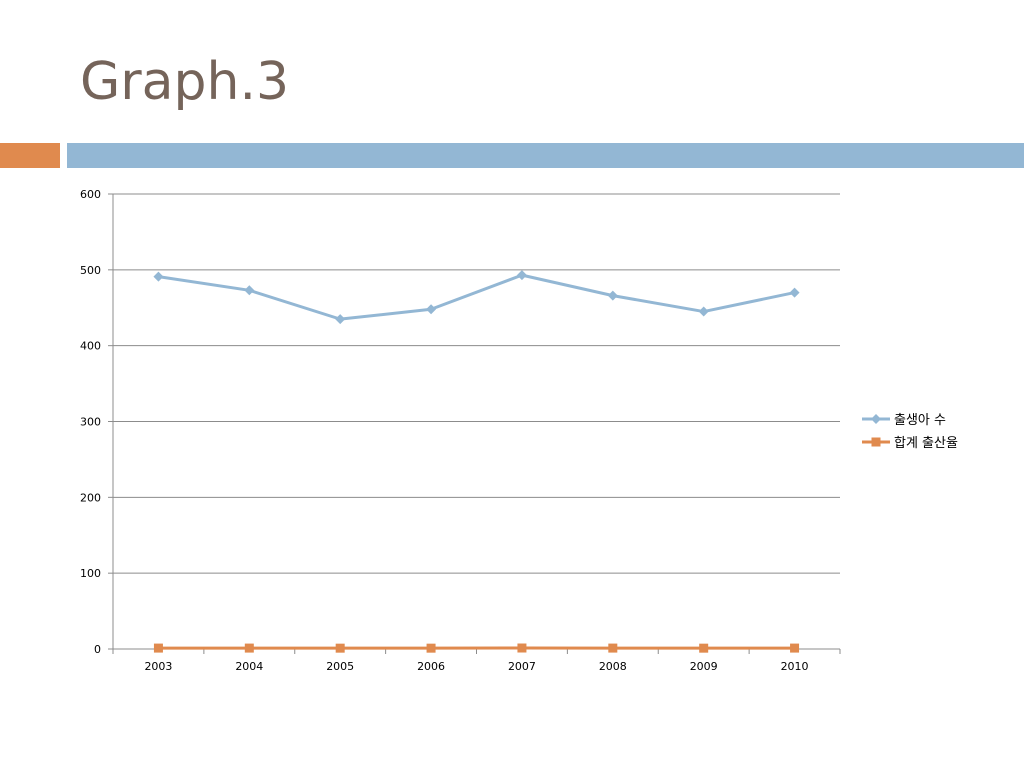 The image size is (1024, 768). What do you see at coordinates (30, 155) in the screenshot?
I see `accent-bar-orange` at bounding box center [30, 155].